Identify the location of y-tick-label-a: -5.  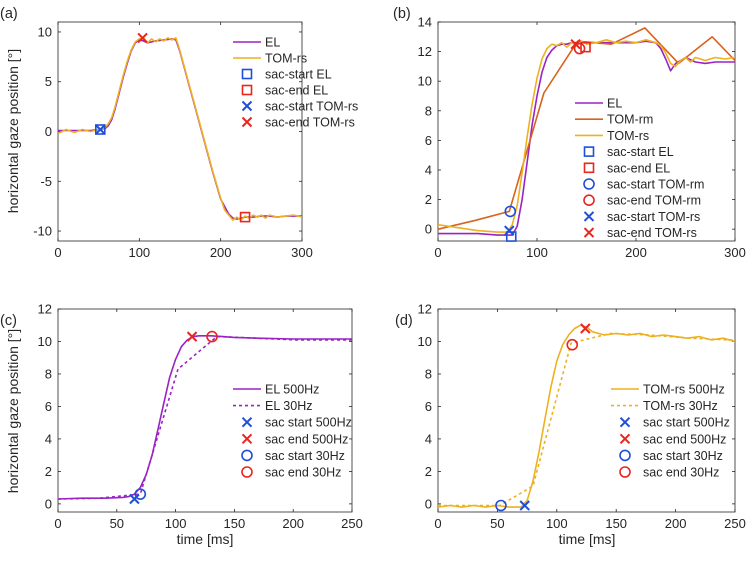
(46, 181).